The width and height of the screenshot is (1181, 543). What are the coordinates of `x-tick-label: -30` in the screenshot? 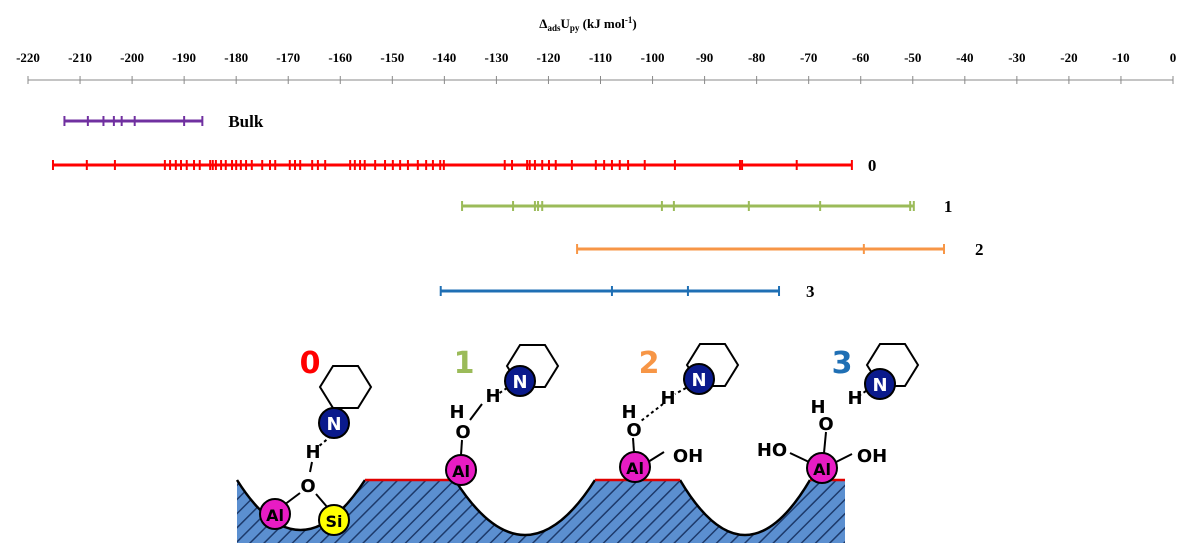 It's located at (1016, 57).